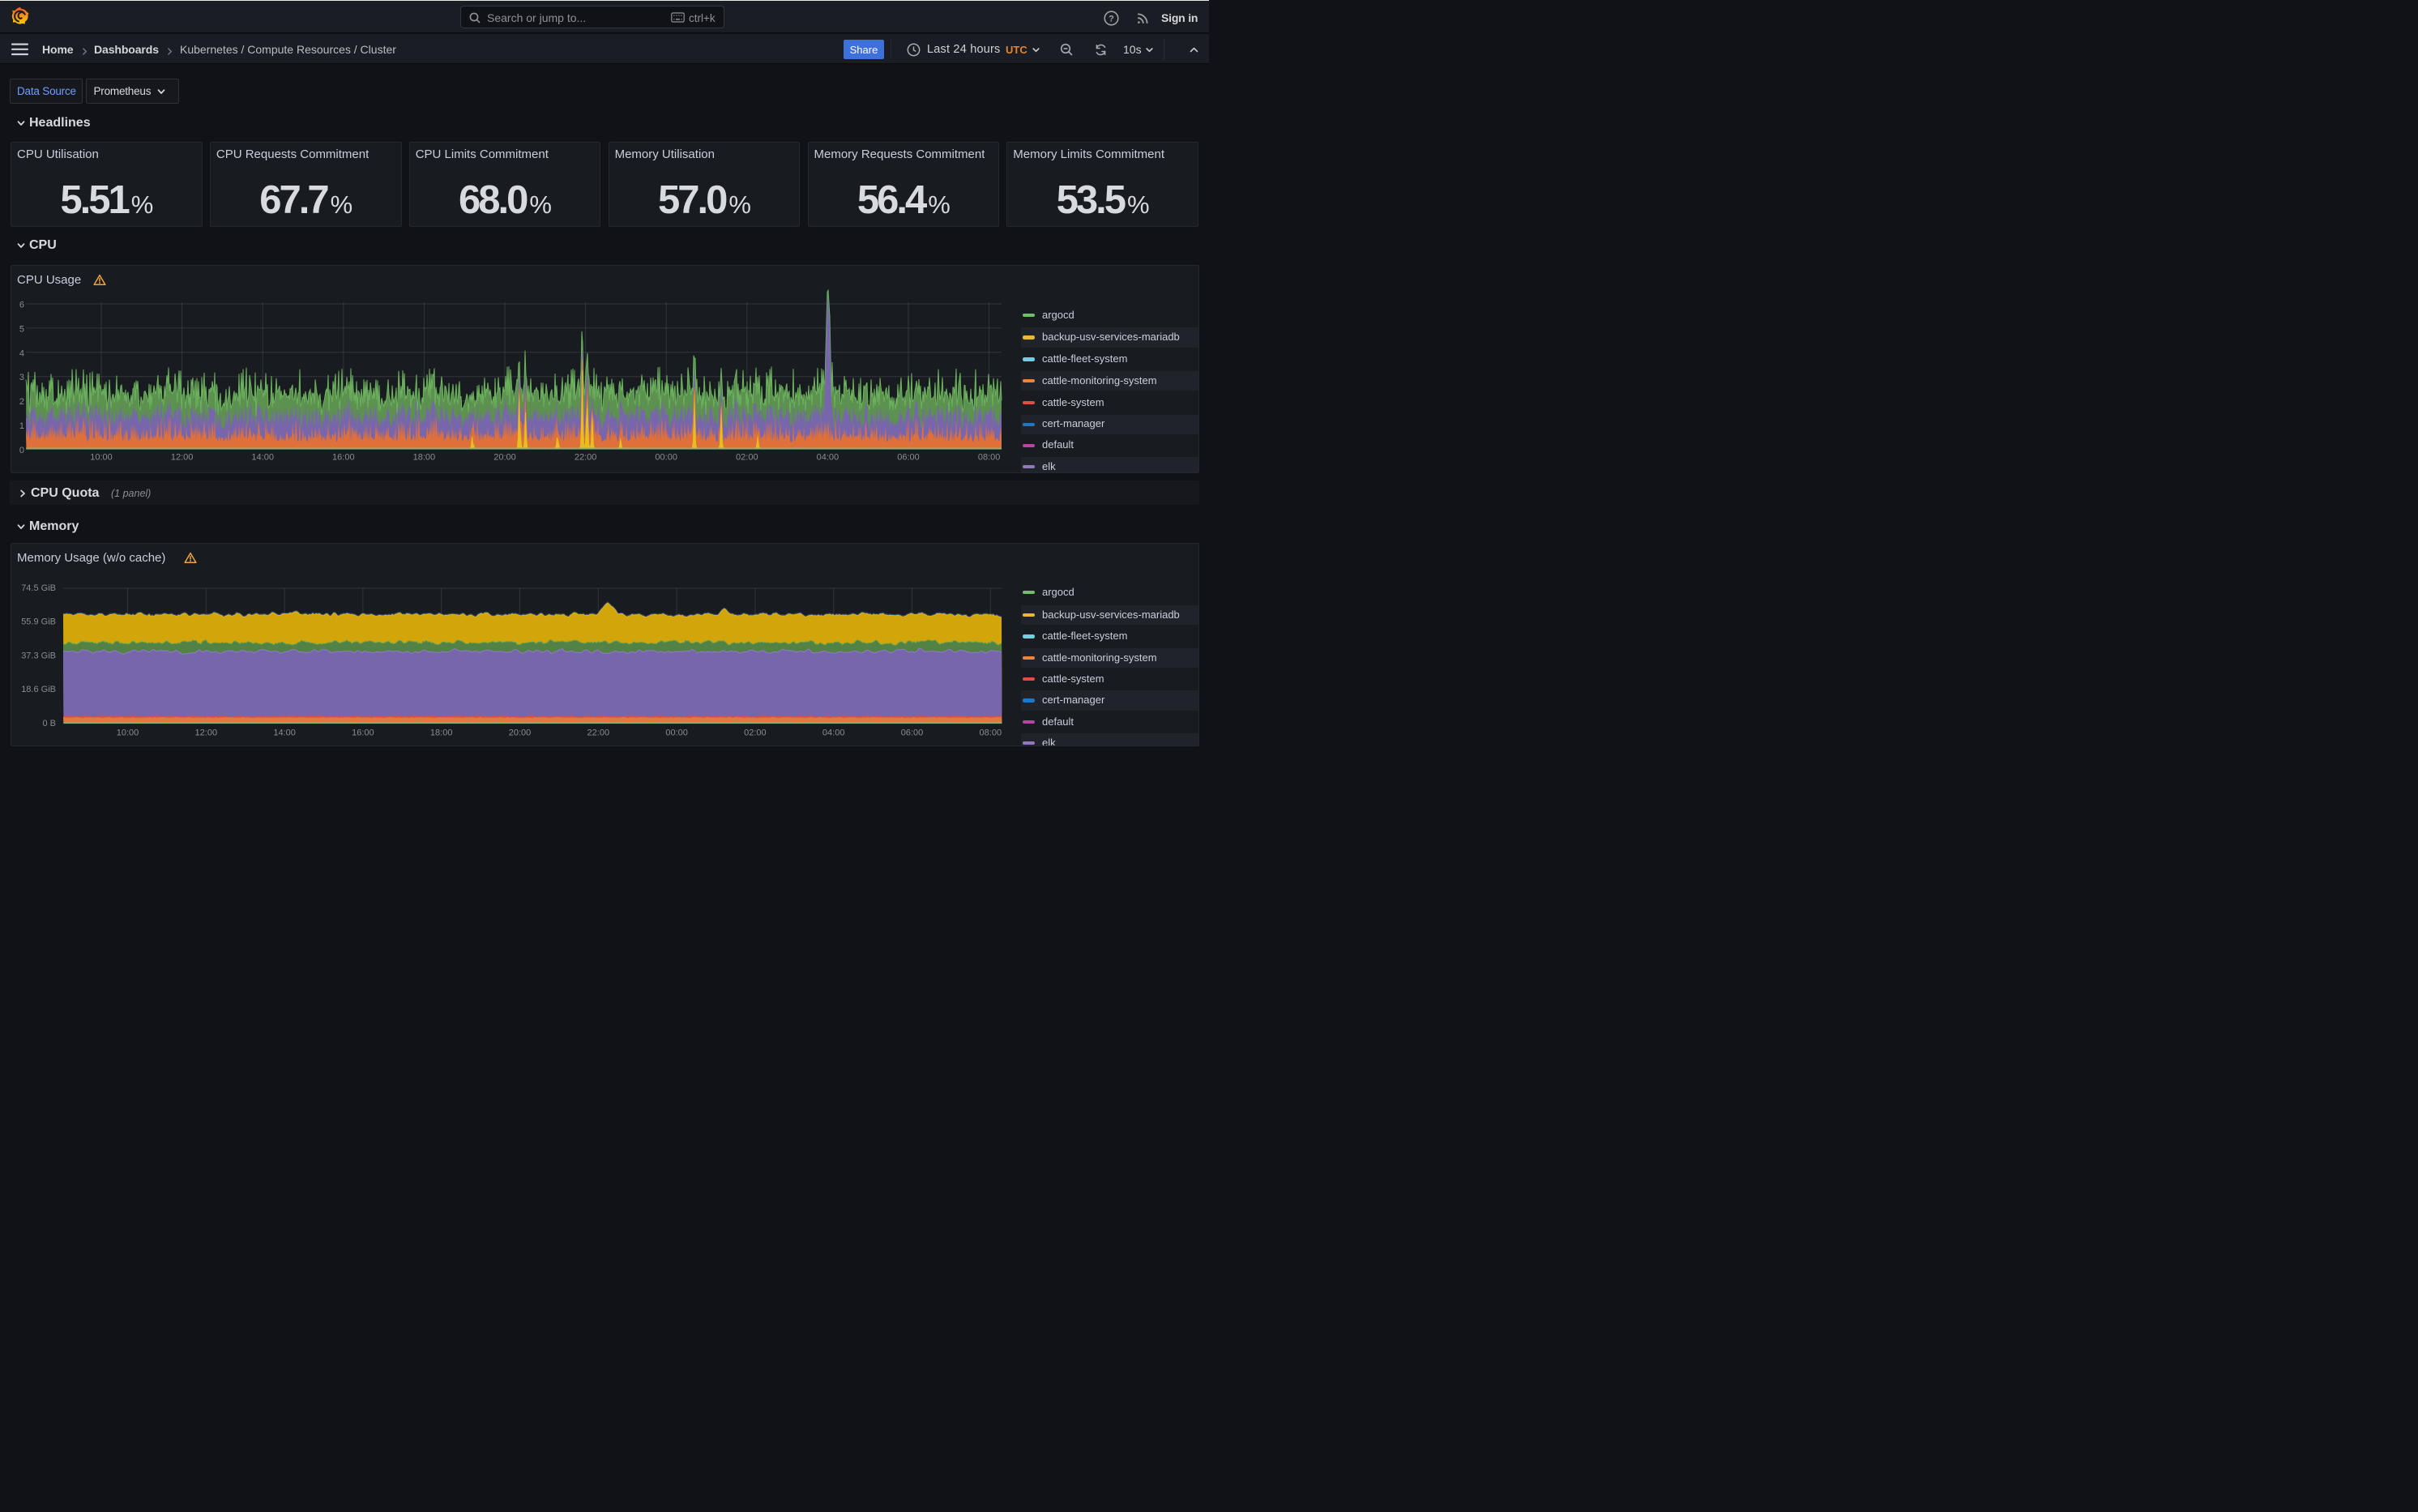 The width and height of the screenshot is (2418, 1512). Describe the element at coordinates (39, 689) in the screenshot. I see `svg-text: 18.6 GiB` at that location.